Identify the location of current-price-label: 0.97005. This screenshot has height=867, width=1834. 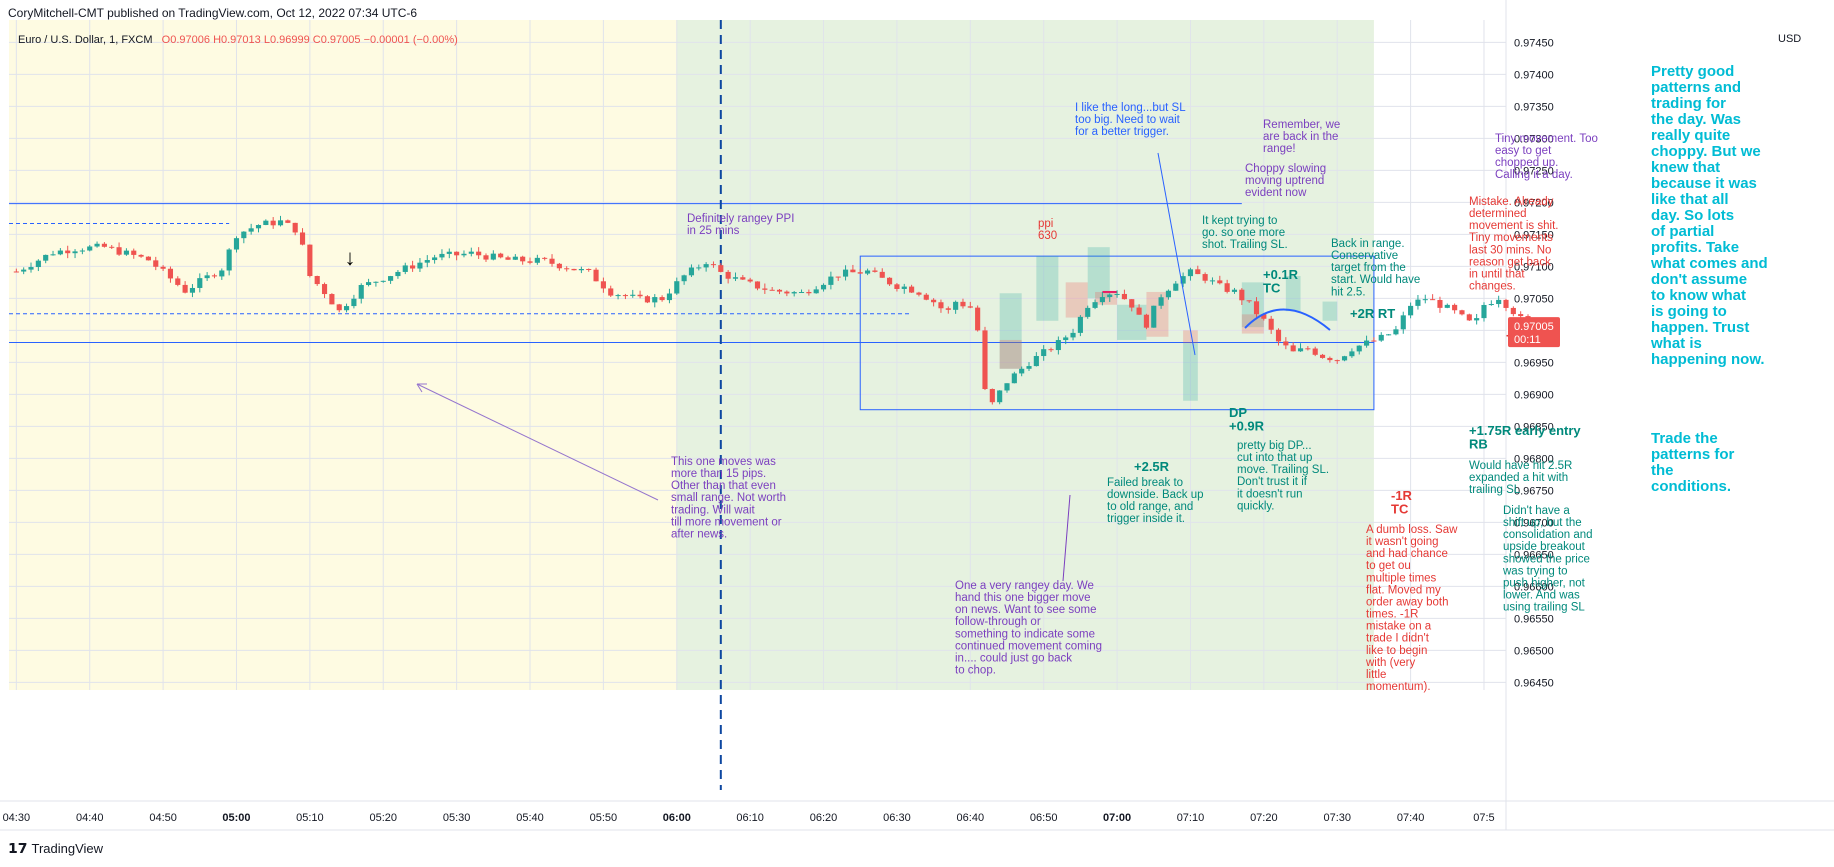
(1534, 327).